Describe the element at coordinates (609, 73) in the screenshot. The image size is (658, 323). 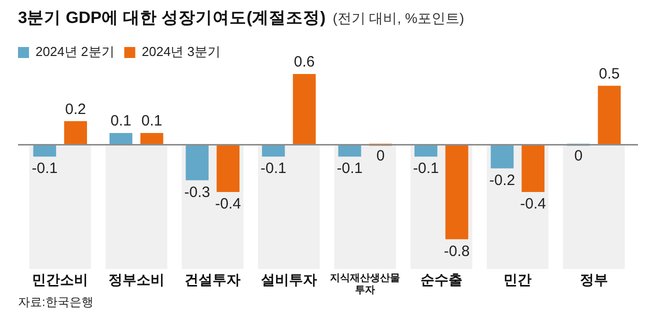
I see `data-label: 0.5` at that location.